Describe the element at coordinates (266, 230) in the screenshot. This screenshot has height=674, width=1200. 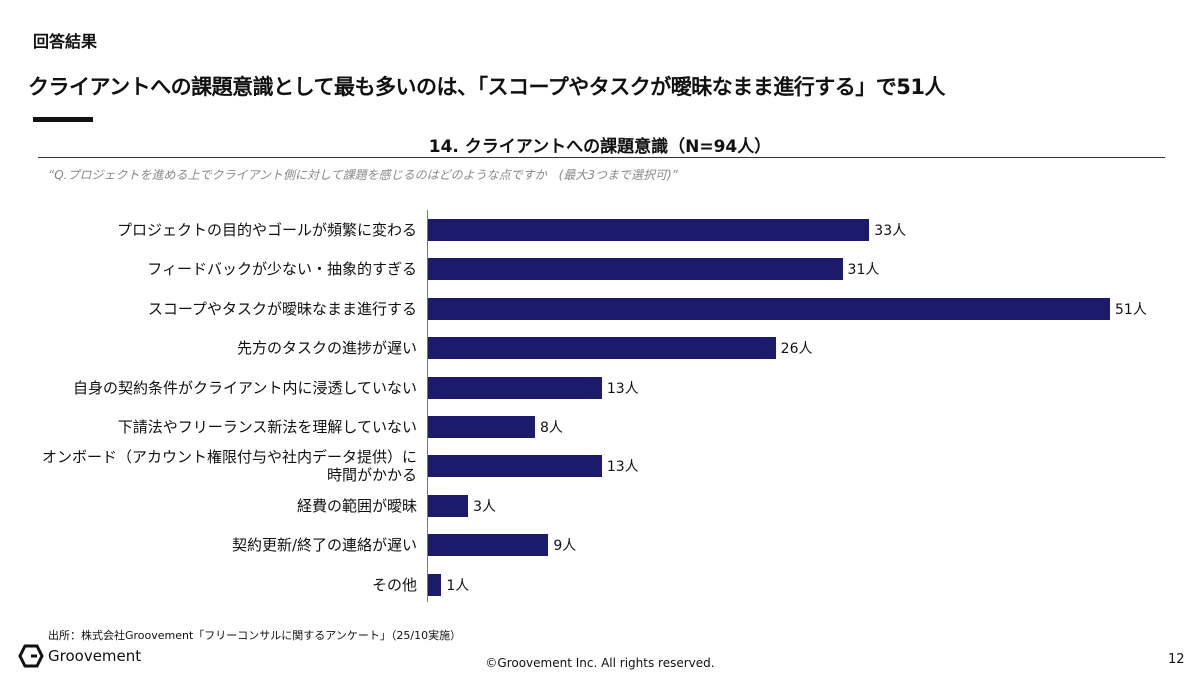
I see `category-label: プロジェクトの目的やゴールが頻繁に変わる` at that location.